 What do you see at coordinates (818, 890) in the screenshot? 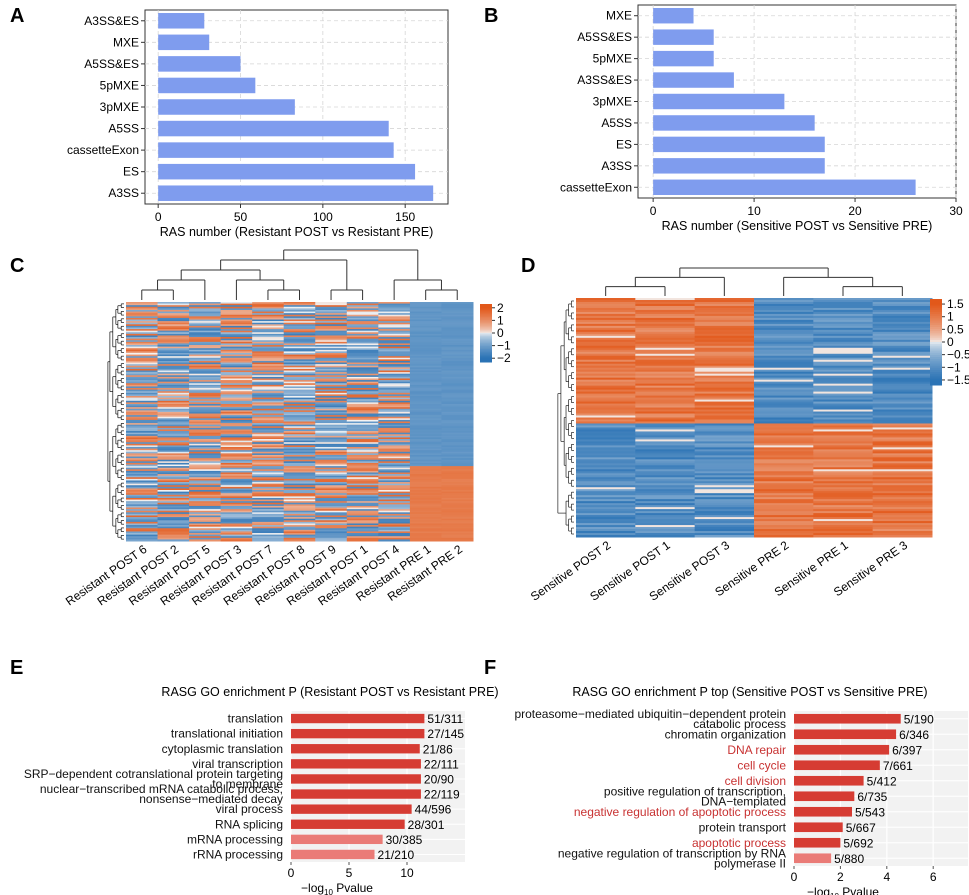
I see `x-axis-label-prefix: −log` at bounding box center [818, 890].